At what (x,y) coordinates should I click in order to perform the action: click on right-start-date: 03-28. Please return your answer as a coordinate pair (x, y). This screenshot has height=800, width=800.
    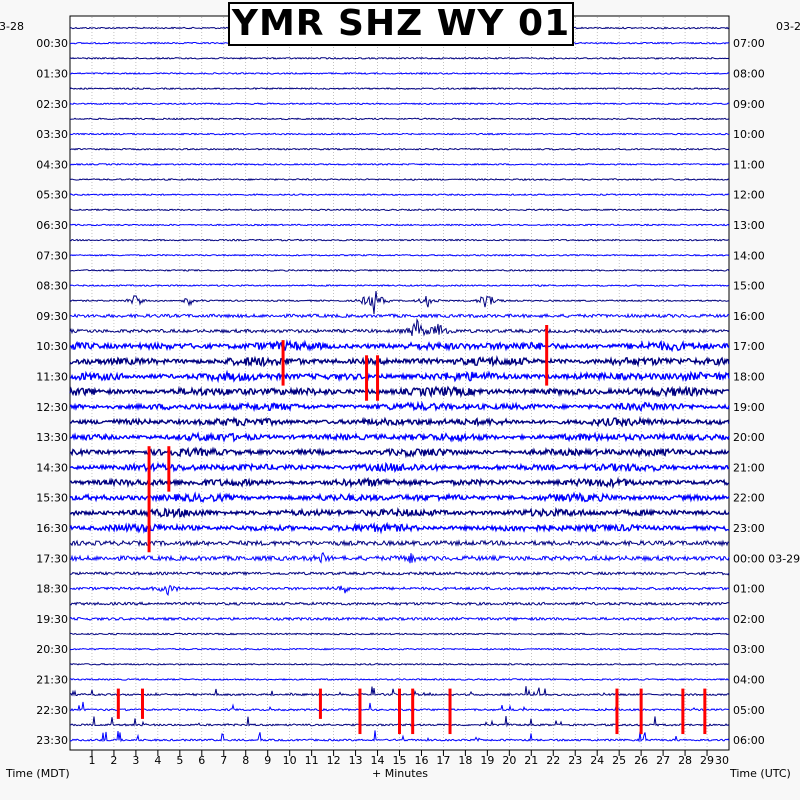
    Looking at the image, I should click on (788, 26).